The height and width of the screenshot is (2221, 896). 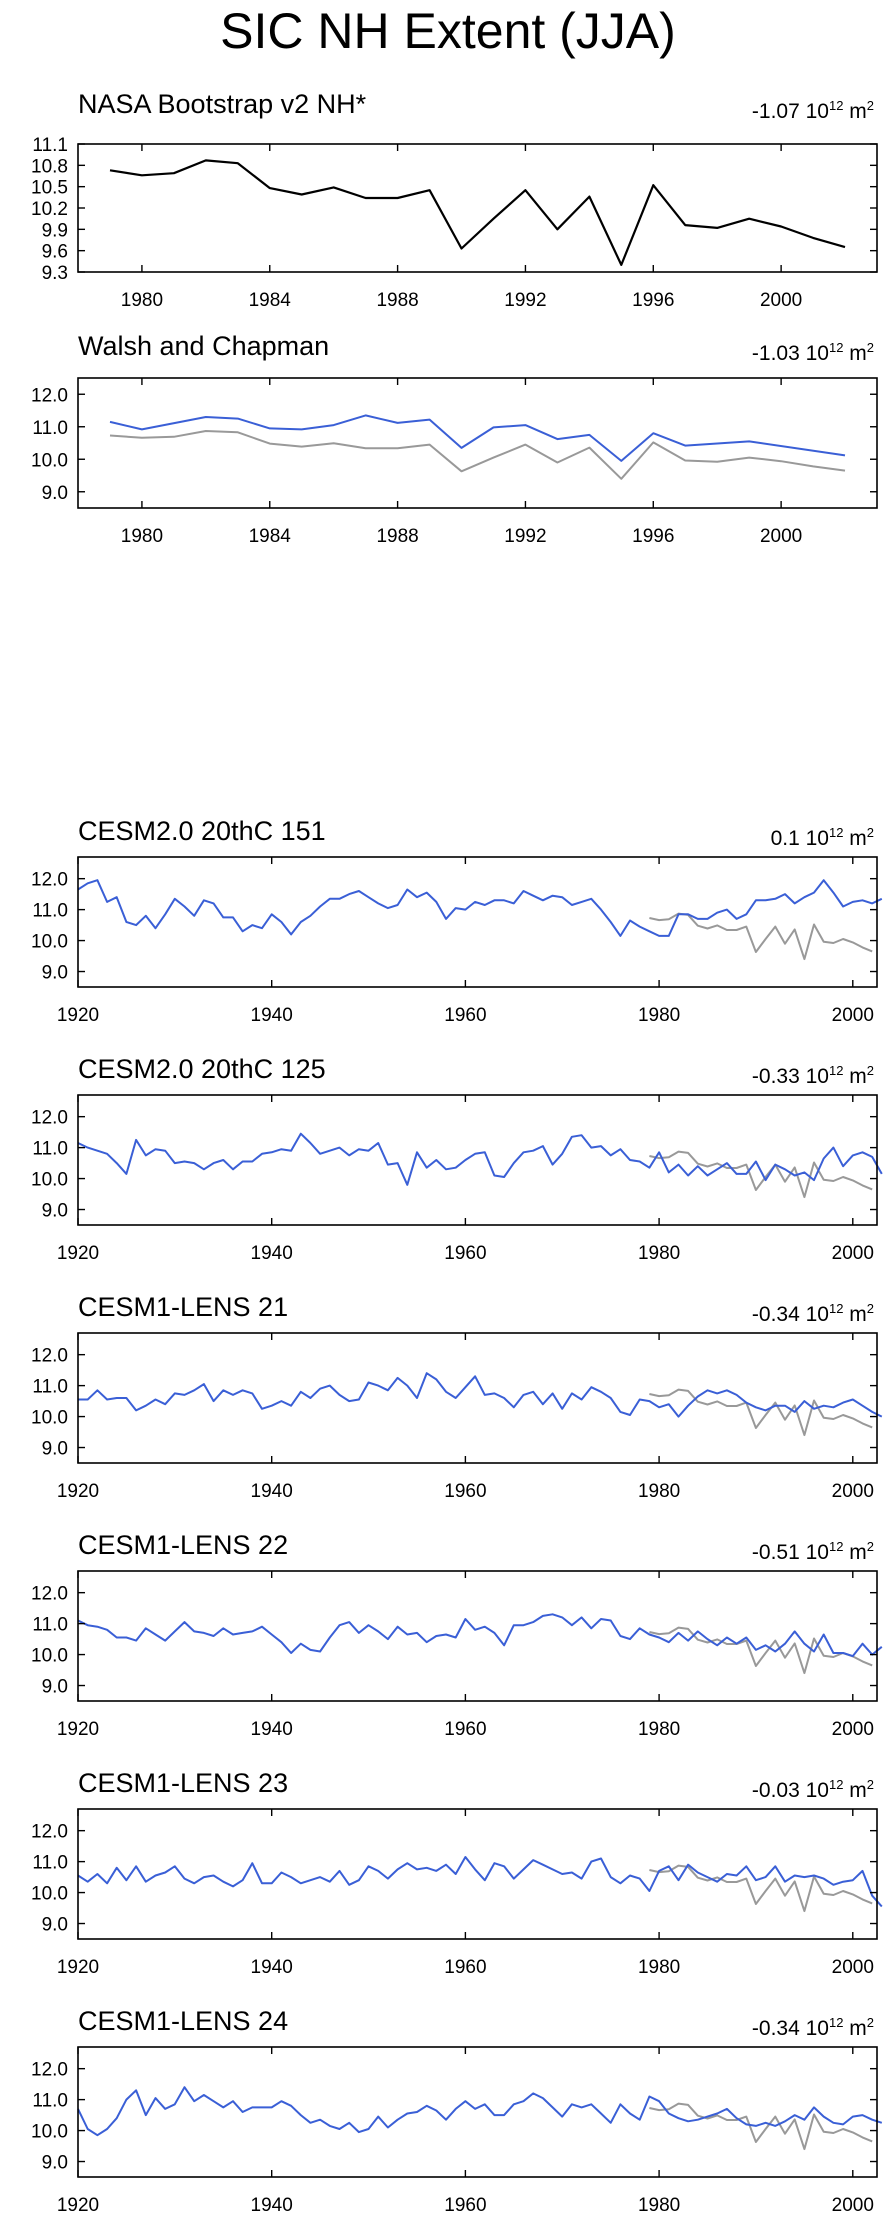 I want to click on trend-label: -0.51 1012 m2, so click(x=812, y=1551).